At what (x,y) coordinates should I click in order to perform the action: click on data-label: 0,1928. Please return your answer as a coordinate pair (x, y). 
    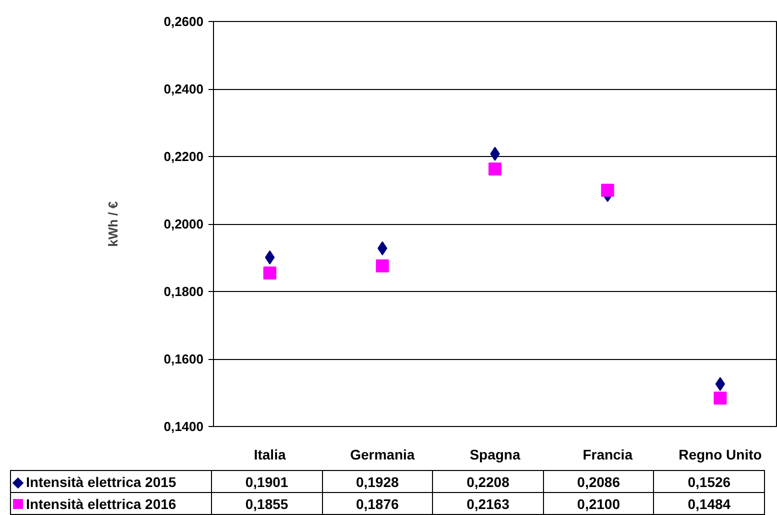
    Looking at the image, I should click on (377, 481).